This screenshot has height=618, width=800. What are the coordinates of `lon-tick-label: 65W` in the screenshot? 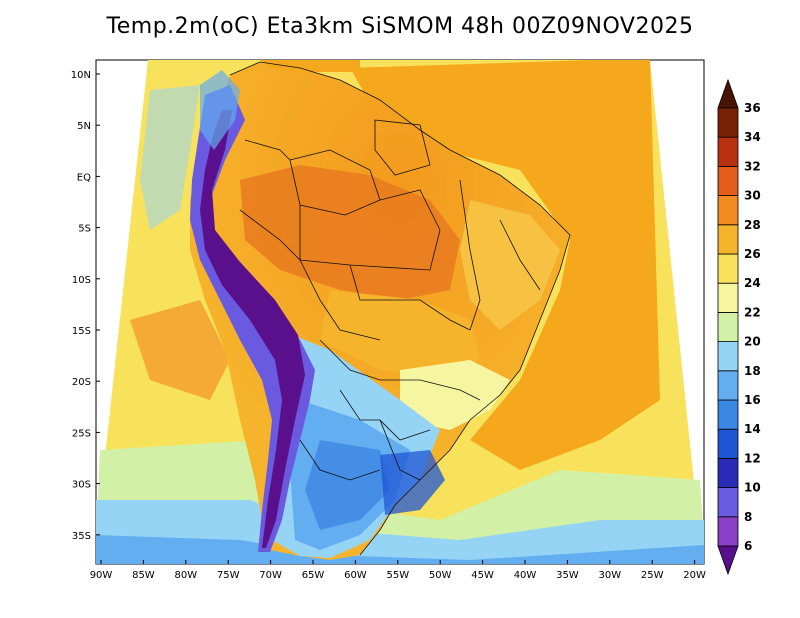 It's located at (313, 575).